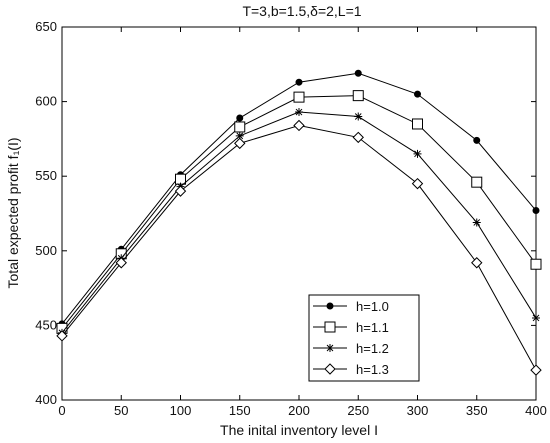  I want to click on x-tick-label: 250, so click(358, 410).